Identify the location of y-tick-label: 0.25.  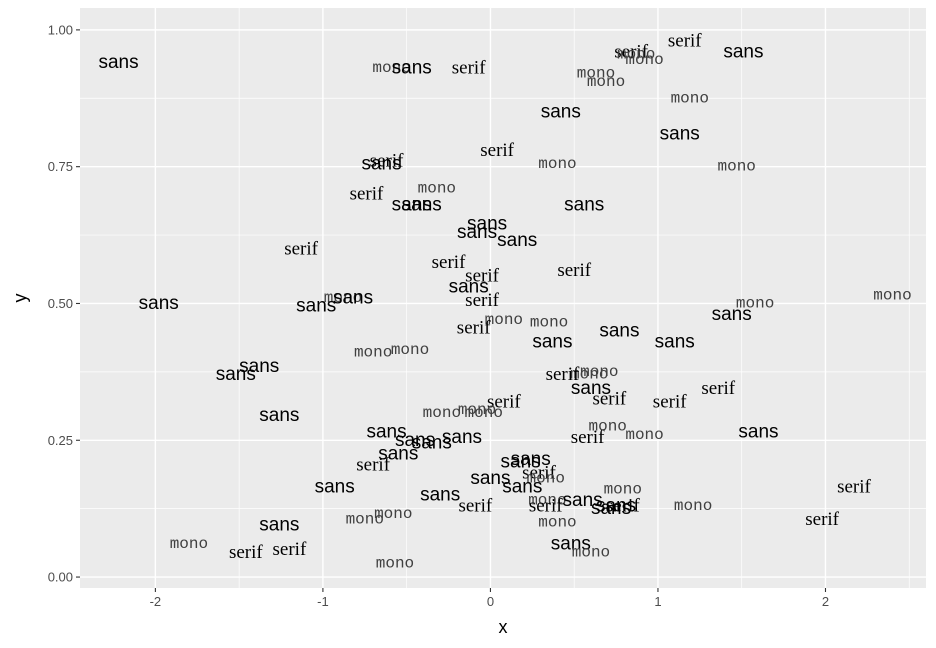
(60, 440).